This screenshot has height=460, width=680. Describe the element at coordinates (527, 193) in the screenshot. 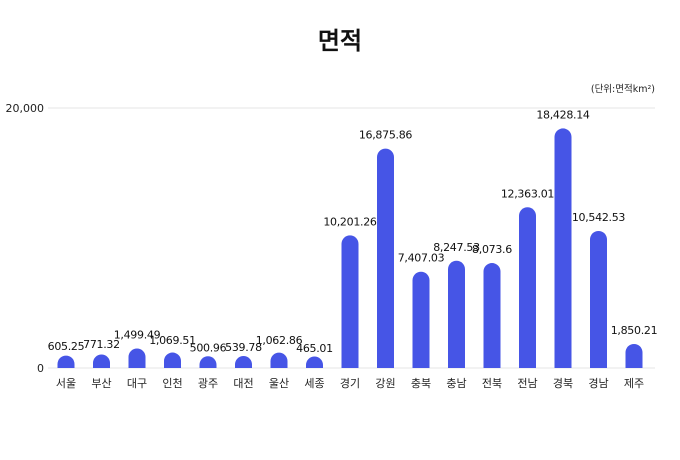

I see `bar-value-label: 12,363.01` at that location.